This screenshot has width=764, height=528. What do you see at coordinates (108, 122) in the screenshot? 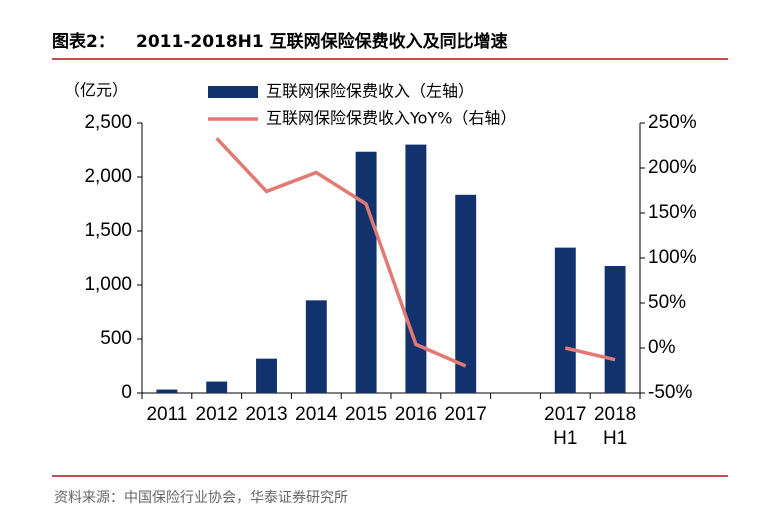
I see `y-tick-label: 2,500` at bounding box center [108, 122].